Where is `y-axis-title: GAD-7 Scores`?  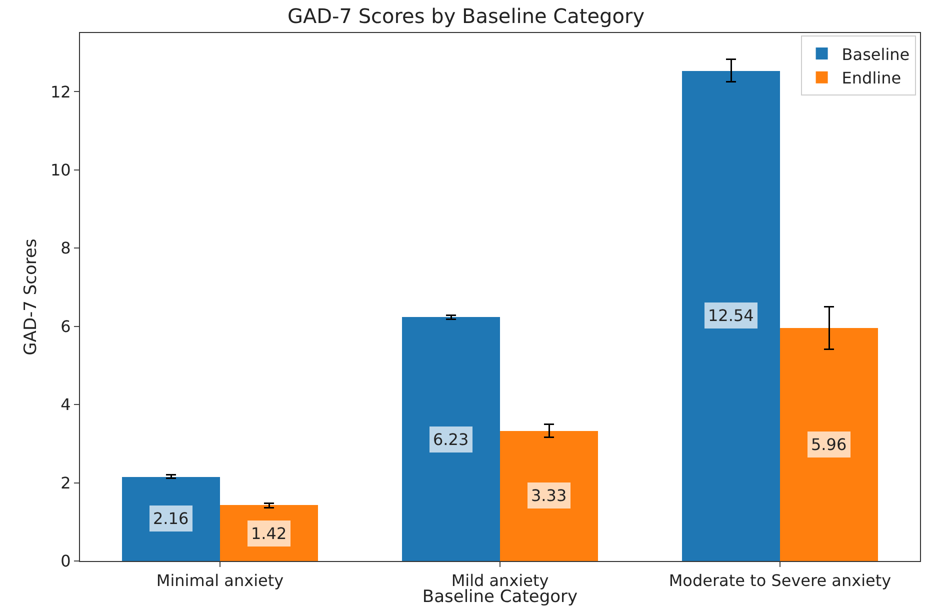 y-axis-title: GAD-7 Scores is located at coordinates (31, 297).